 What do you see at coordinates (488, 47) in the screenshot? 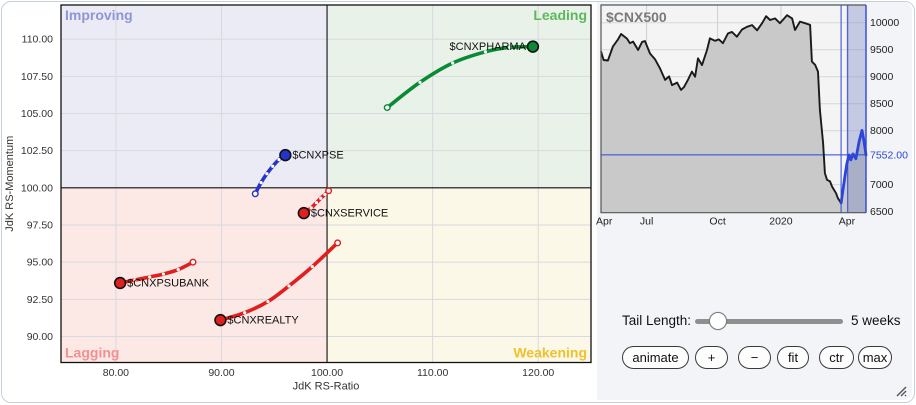
I see `series-label: $CNXPHARMA` at bounding box center [488, 47].